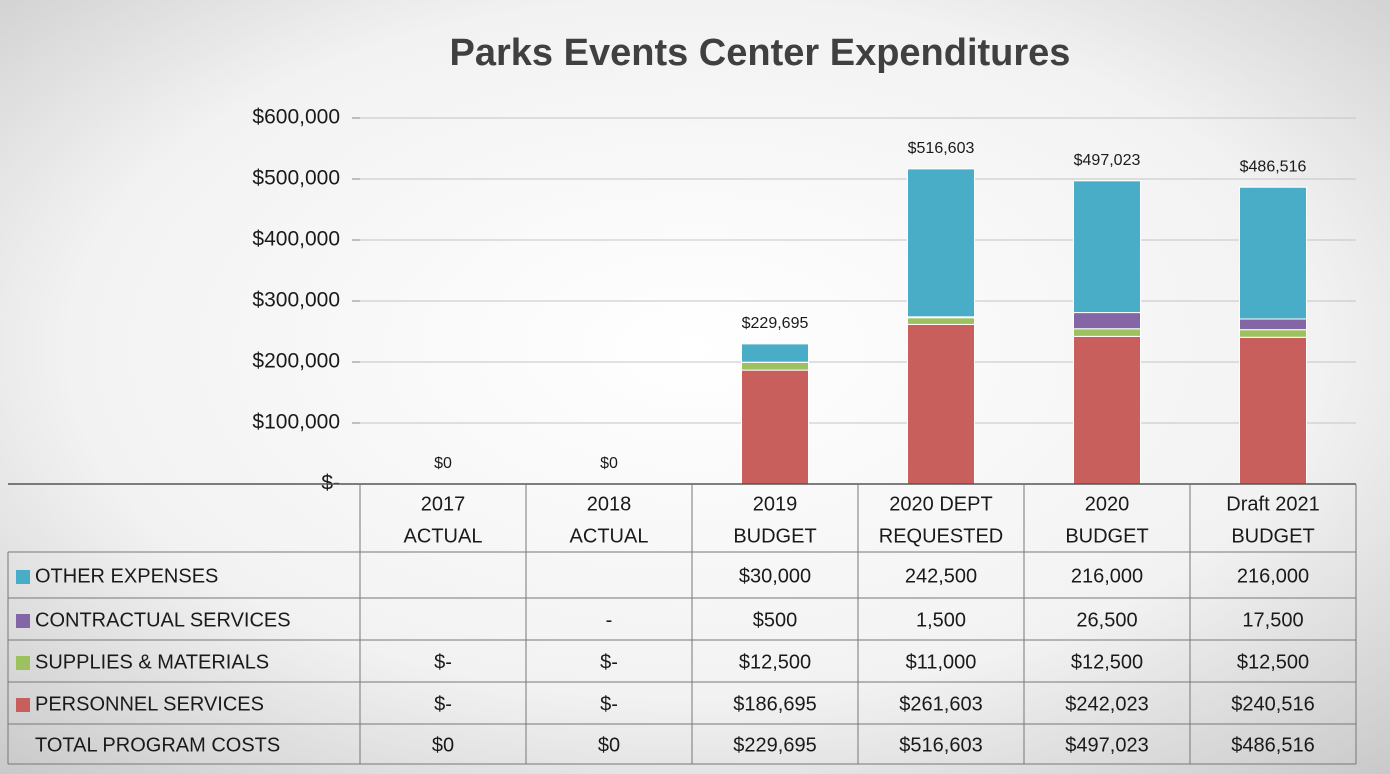  What do you see at coordinates (775, 323) in the screenshot?
I see `total-label: $229,695` at bounding box center [775, 323].